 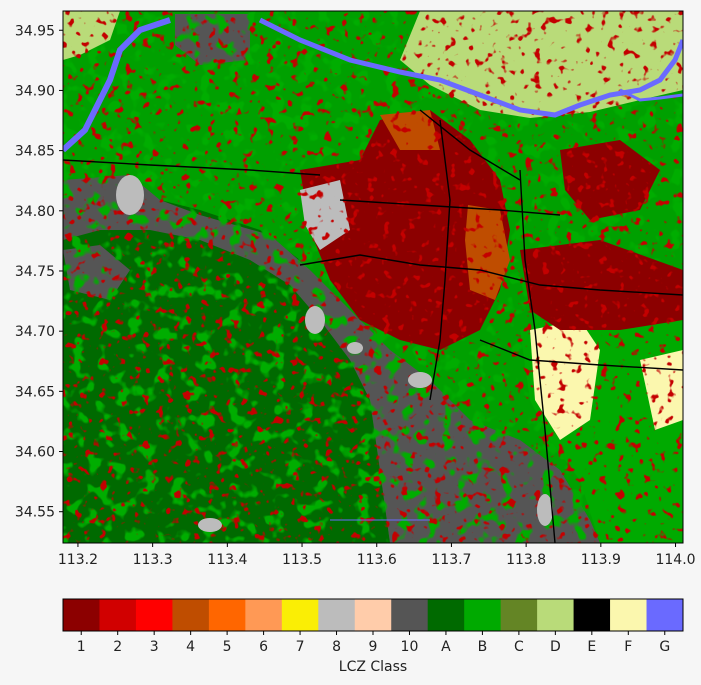 What do you see at coordinates (373, 647) in the screenshot?
I see `legend-label: 9` at bounding box center [373, 647].